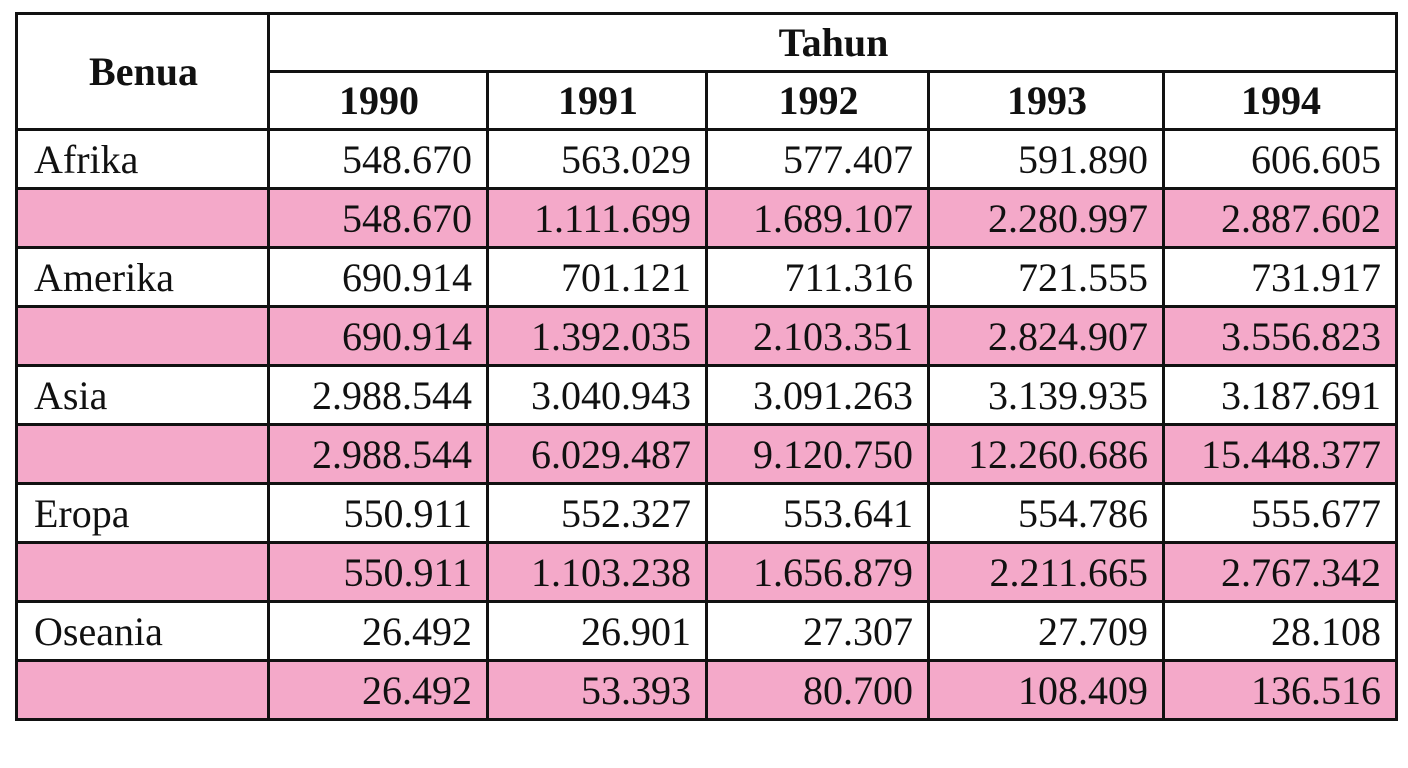 This screenshot has width=1408, height=768. What do you see at coordinates (1046, 454) in the screenshot?
I see `cumulative-cell: 12.260.686` at bounding box center [1046, 454].